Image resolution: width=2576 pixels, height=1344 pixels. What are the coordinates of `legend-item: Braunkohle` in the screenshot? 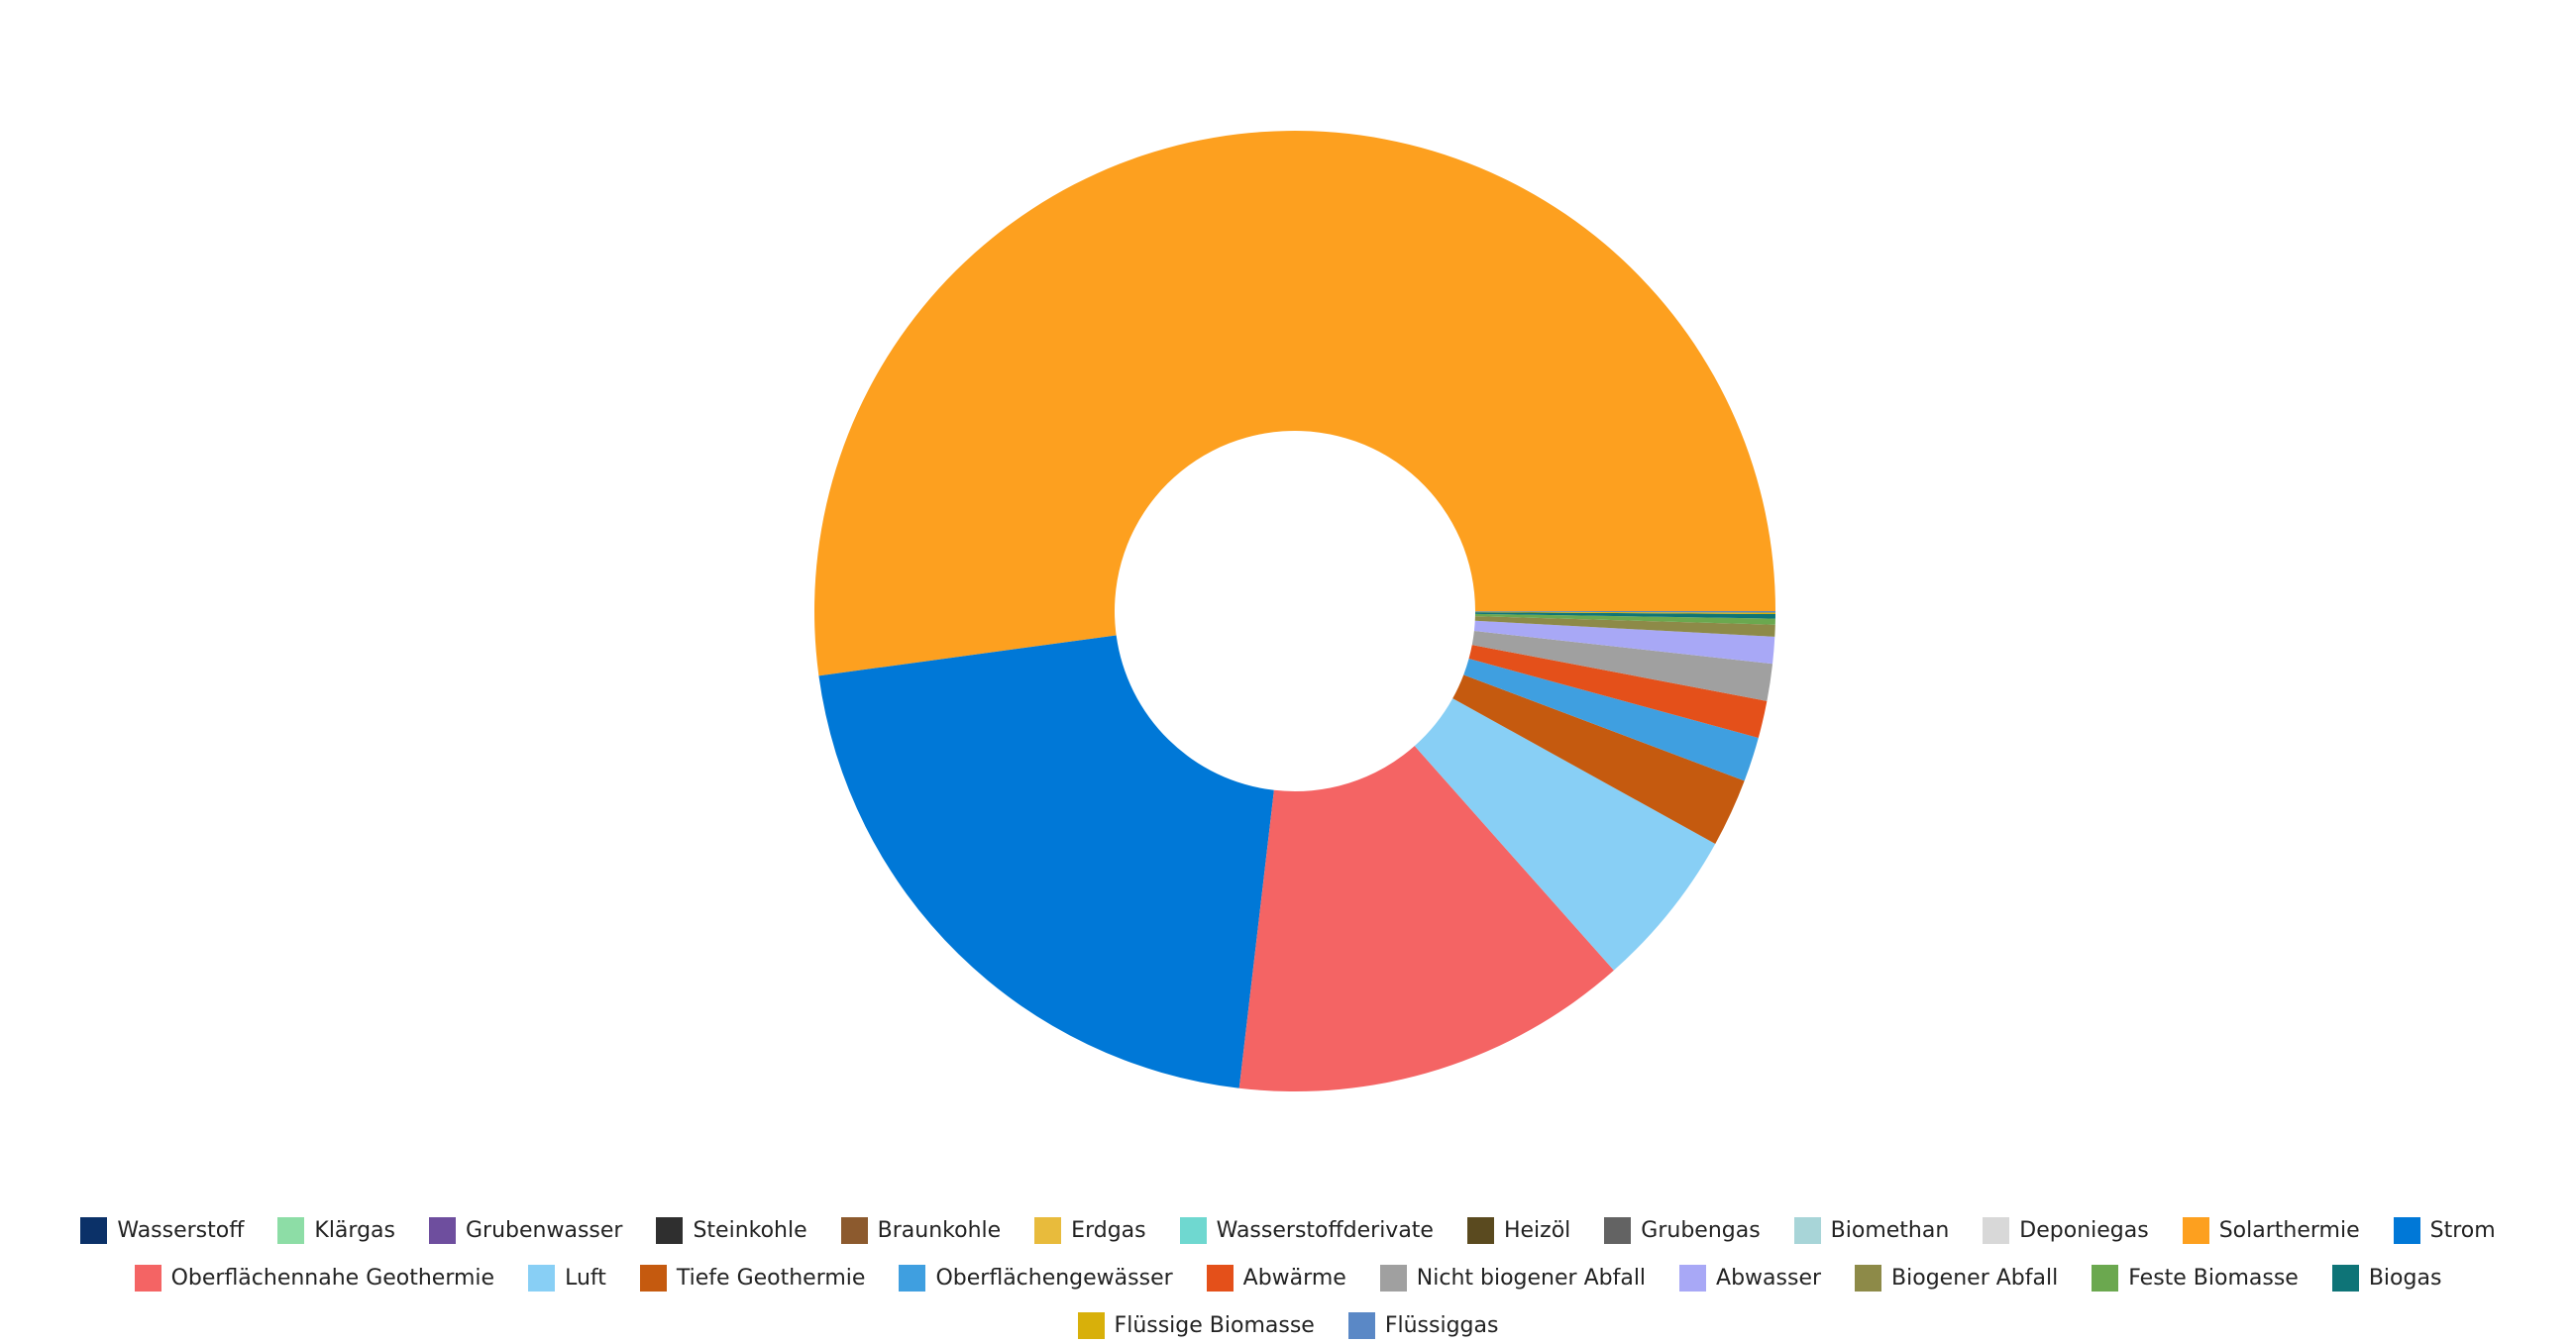 It's located at (921, 1230).